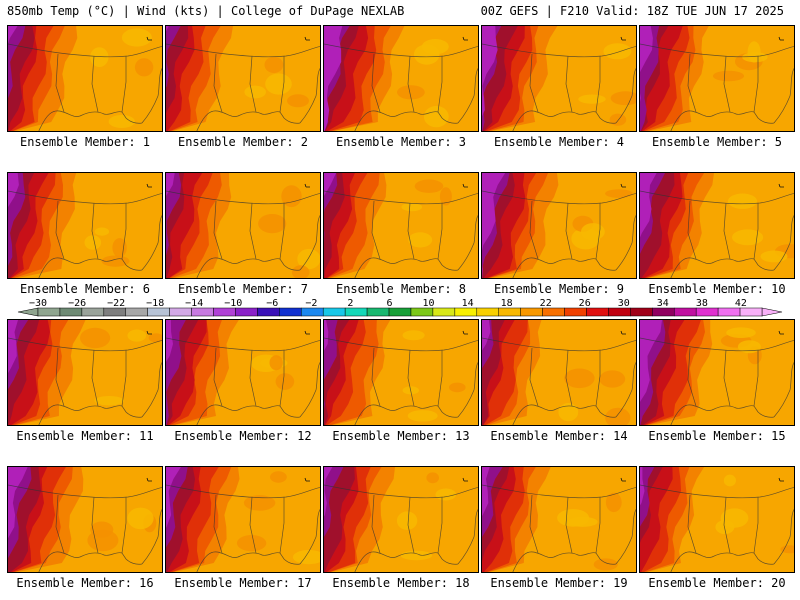 Image resolution: width=800 pixels, height=600 pixels. What do you see at coordinates (155, 303) in the screenshot?
I see `colorbar-tick-label: −18` at bounding box center [155, 303].